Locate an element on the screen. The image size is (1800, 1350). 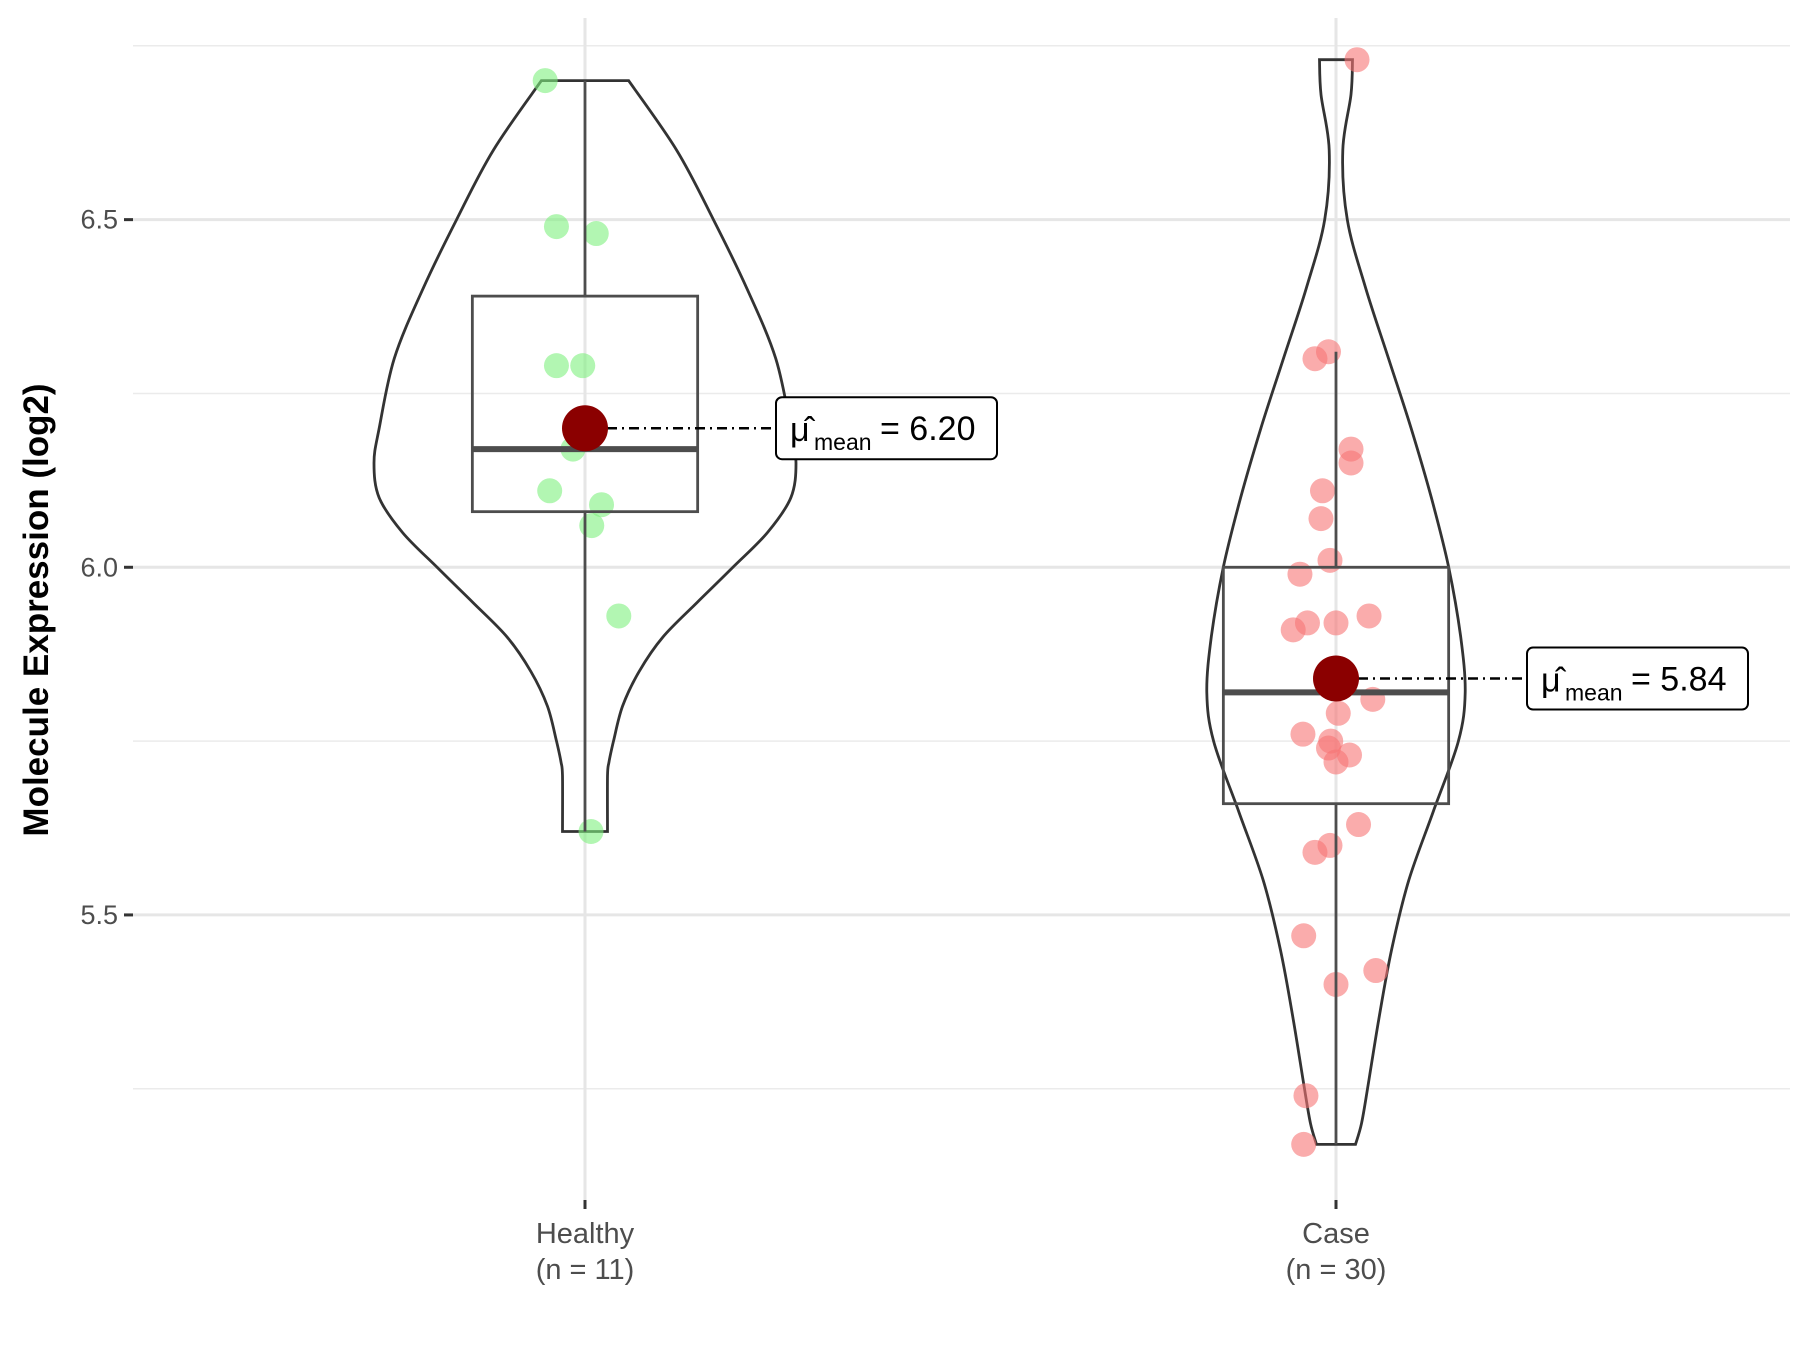
mean-value-label: = 6.20 is located at coordinates (927, 429).